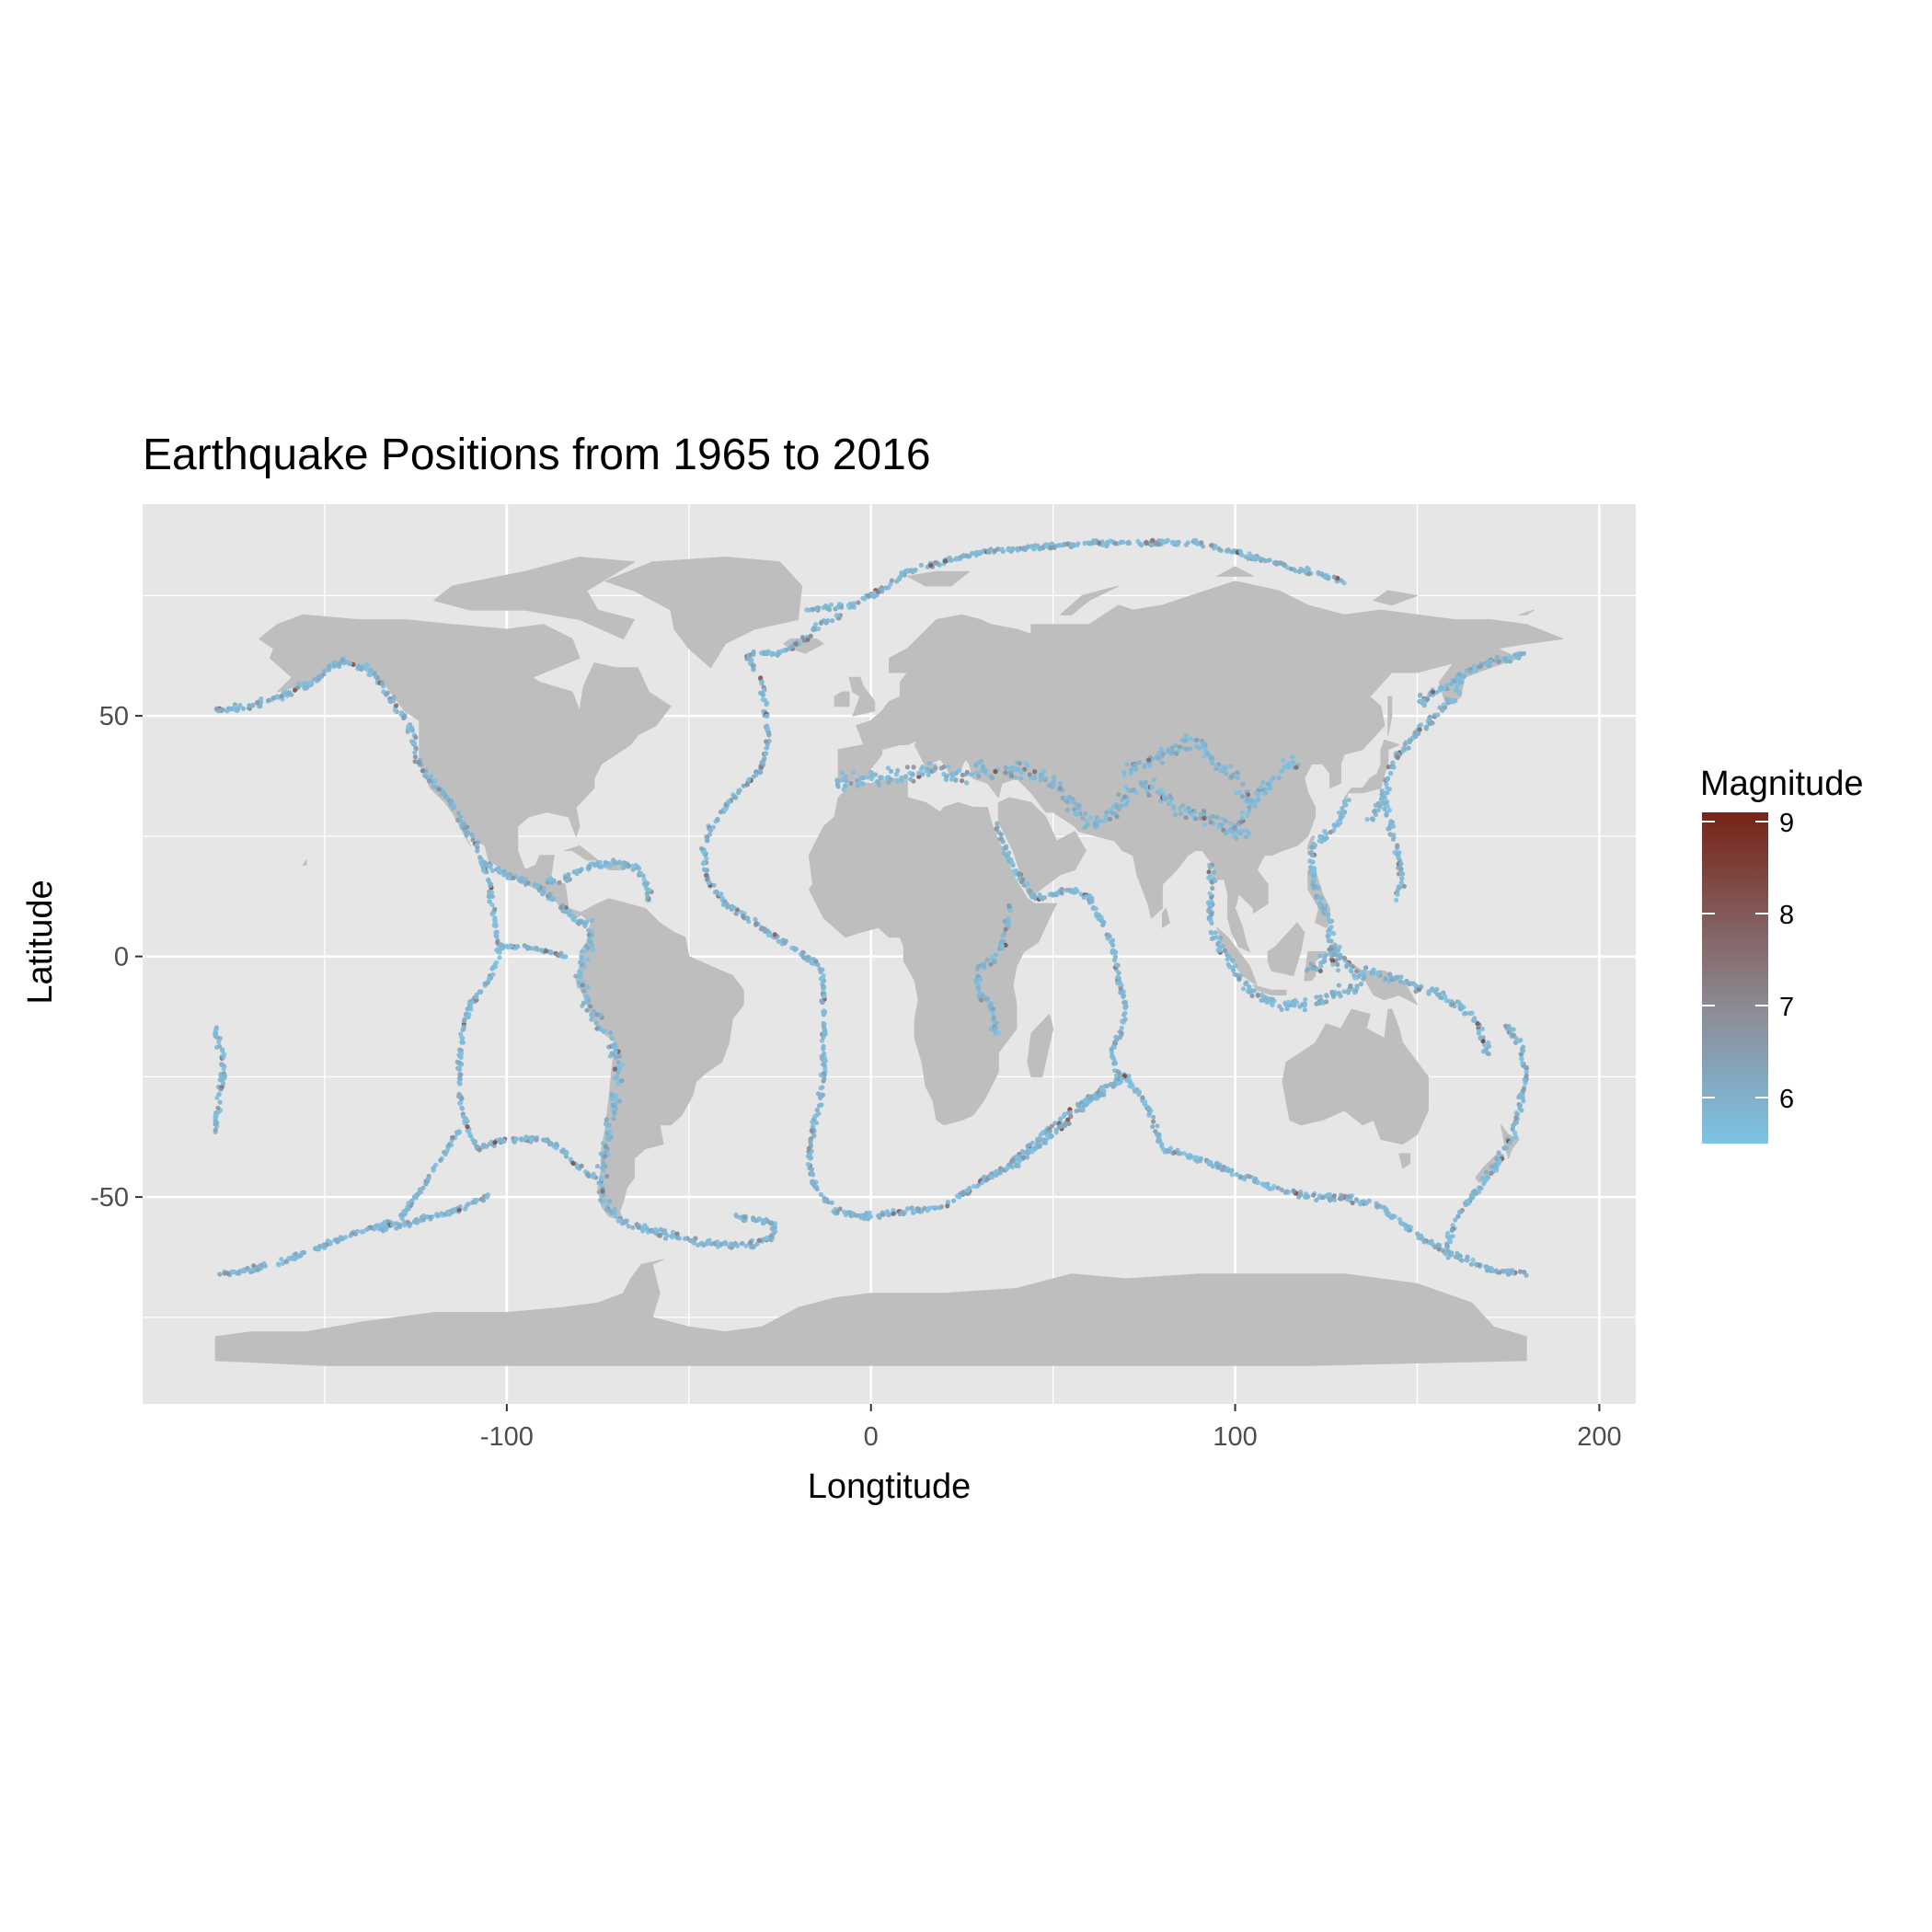 The height and width of the screenshot is (1932, 1932). Describe the element at coordinates (1526, 612) in the screenshot. I see `land-wrangel` at that location.